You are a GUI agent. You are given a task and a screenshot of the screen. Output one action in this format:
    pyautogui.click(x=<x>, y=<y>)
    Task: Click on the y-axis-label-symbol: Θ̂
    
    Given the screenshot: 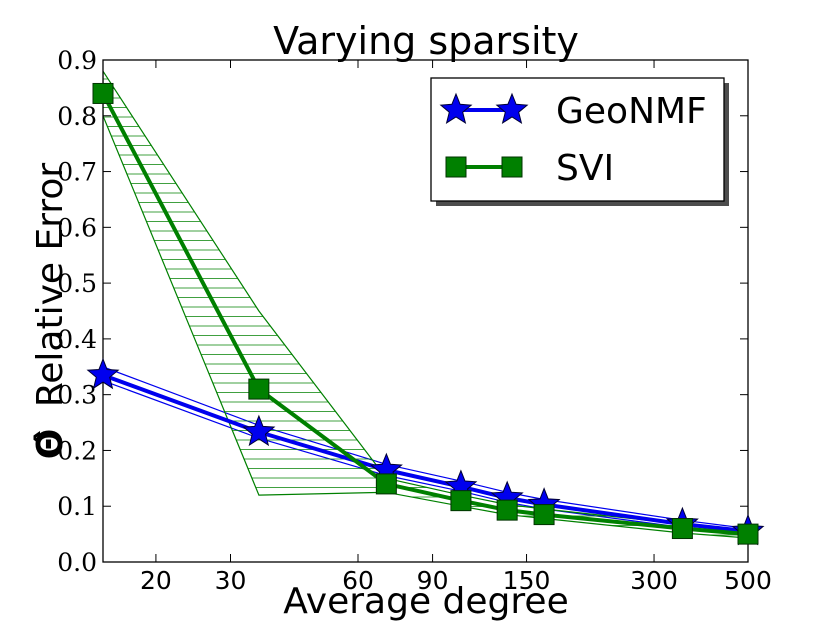 What is the action you would take?
    pyautogui.click(x=50, y=444)
    